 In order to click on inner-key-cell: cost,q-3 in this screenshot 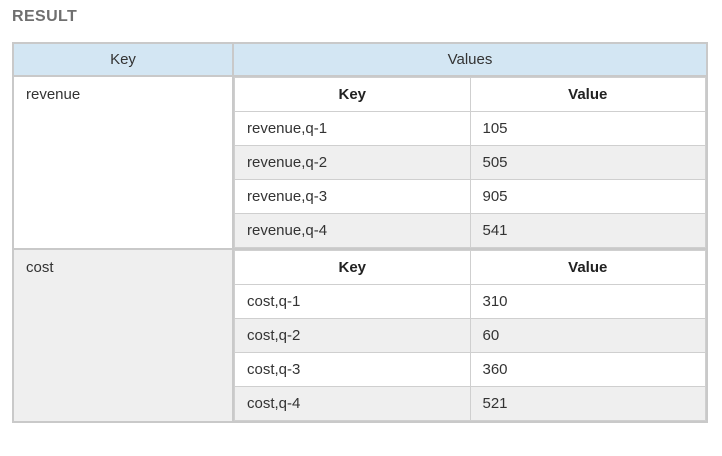, I will do `click(352, 369)`.